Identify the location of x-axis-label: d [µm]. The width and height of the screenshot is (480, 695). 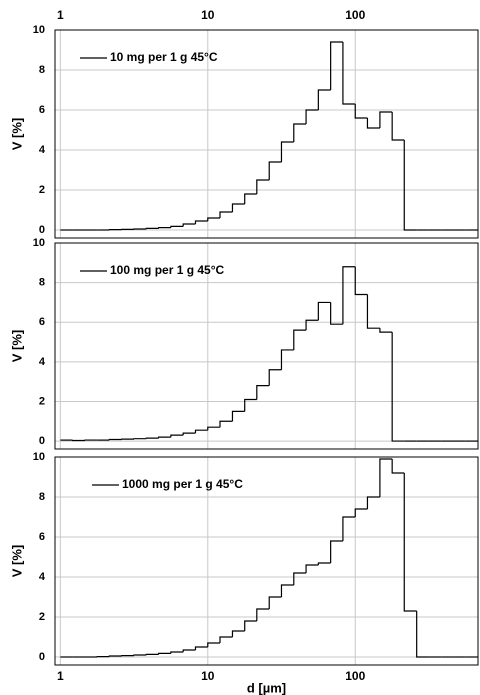
(266, 687).